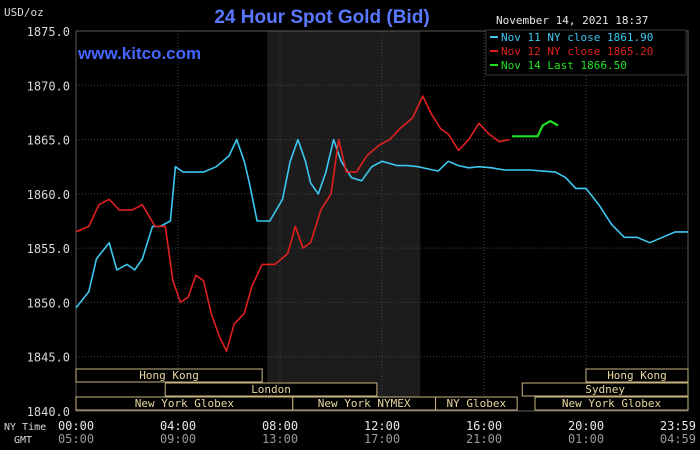 This screenshot has width=700, height=450. I want to click on ny-time-tick: 12:00, so click(382, 426).